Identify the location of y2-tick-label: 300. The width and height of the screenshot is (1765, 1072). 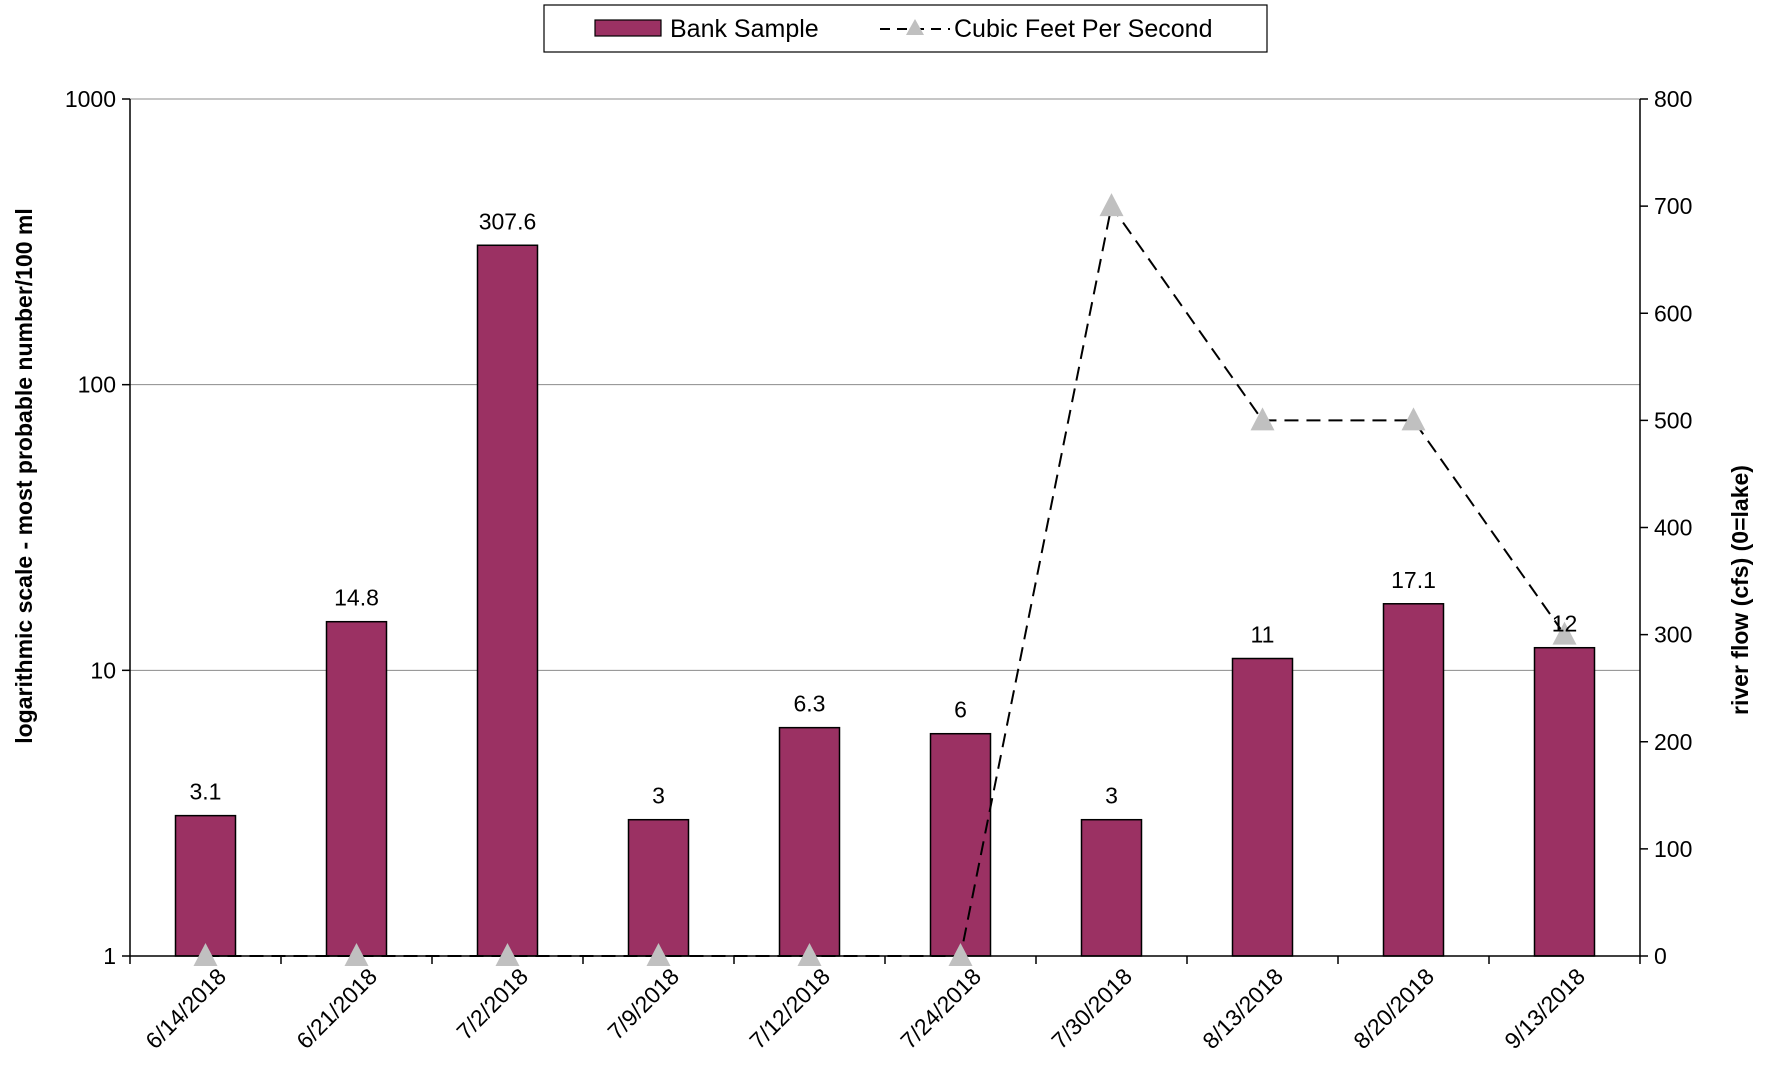
(1673, 635).